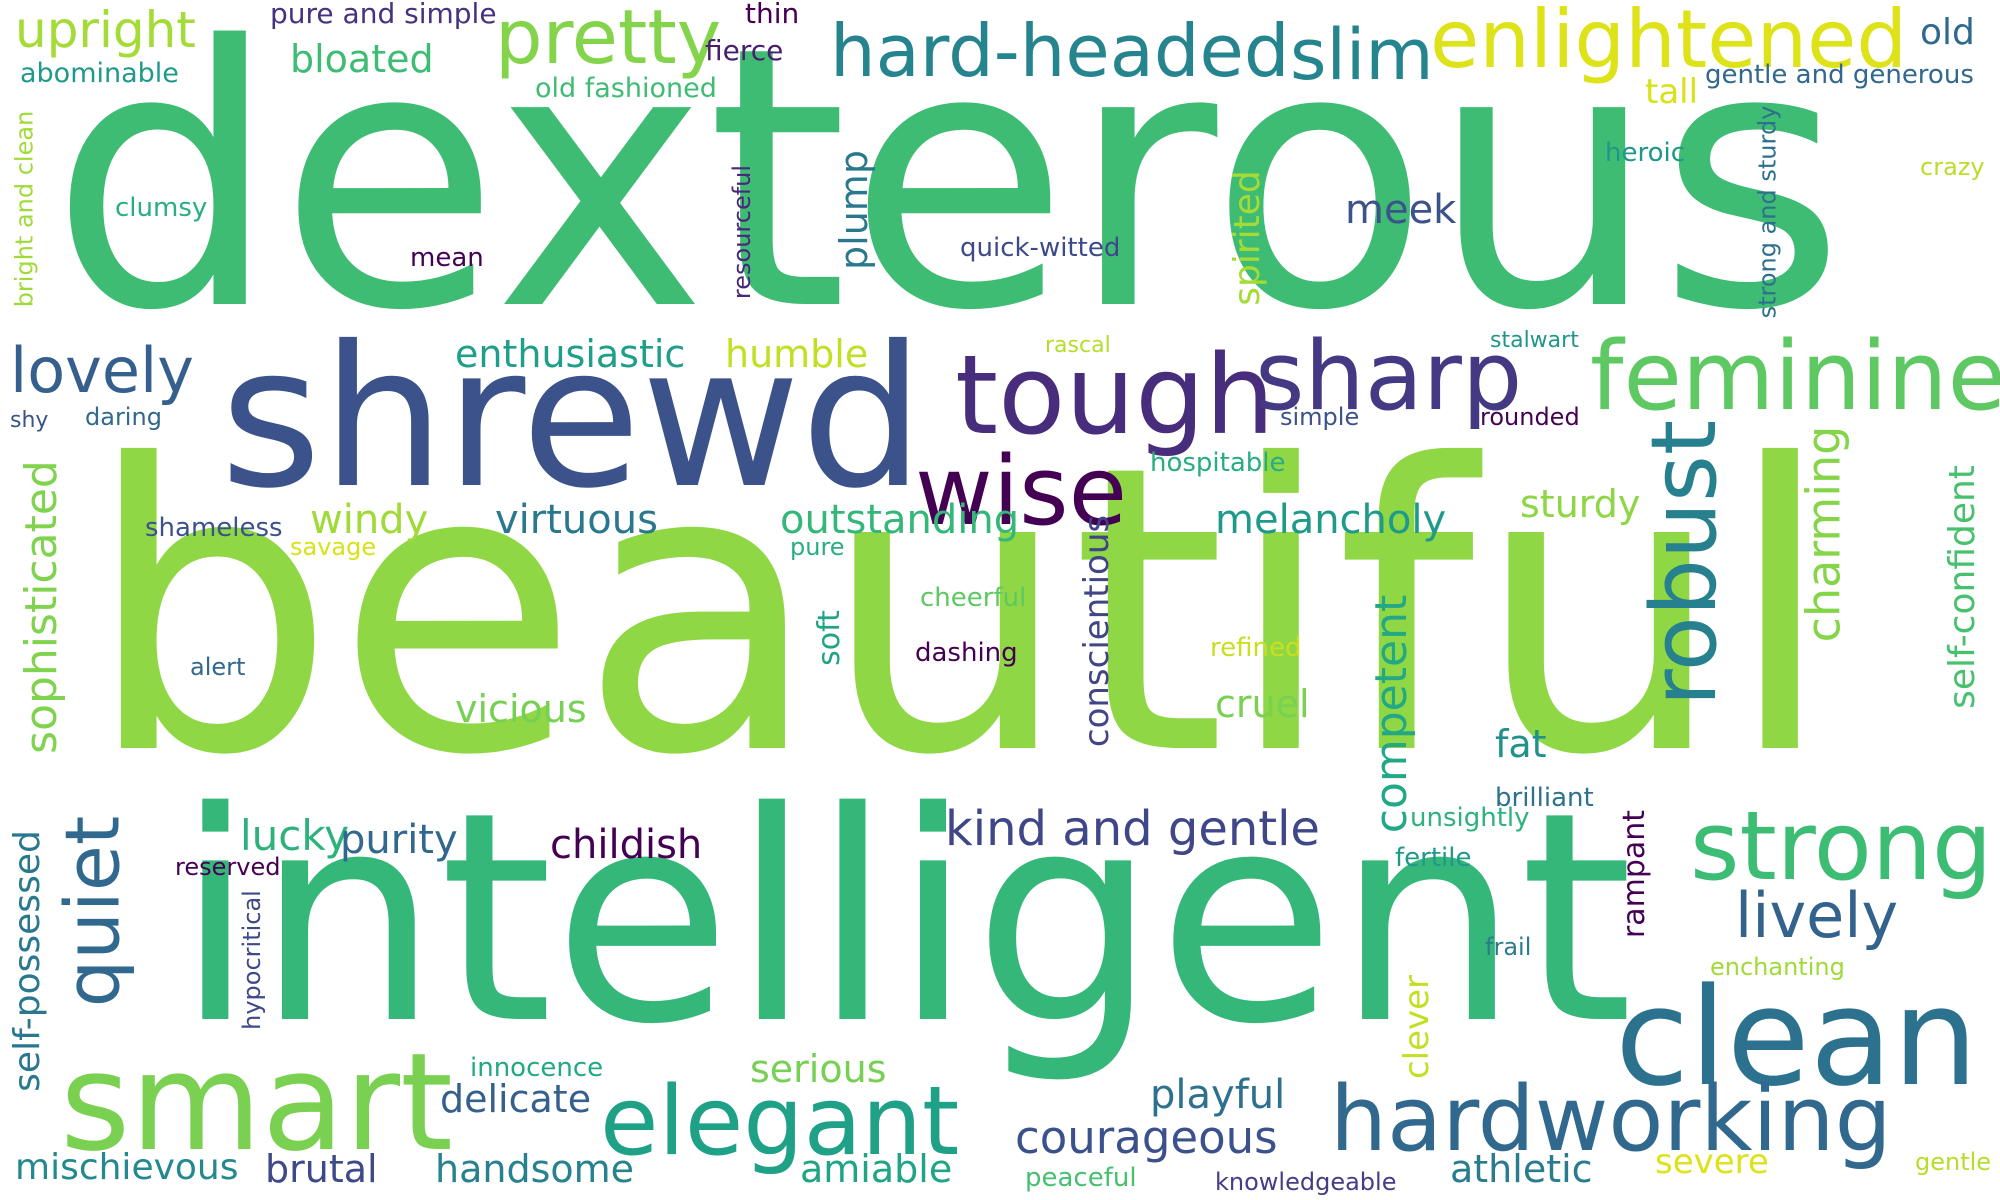 This screenshot has width=2000, height=1200. What do you see at coordinates (333, 547) in the screenshot?
I see `word-savage: savage` at bounding box center [333, 547].